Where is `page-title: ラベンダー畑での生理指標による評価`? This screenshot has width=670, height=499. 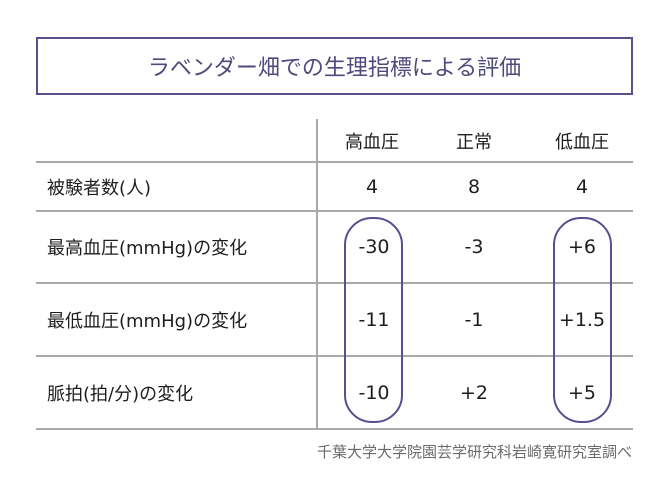 page-title: ラベンダー畑での生理指標による評価 is located at coordinates (334, 68).